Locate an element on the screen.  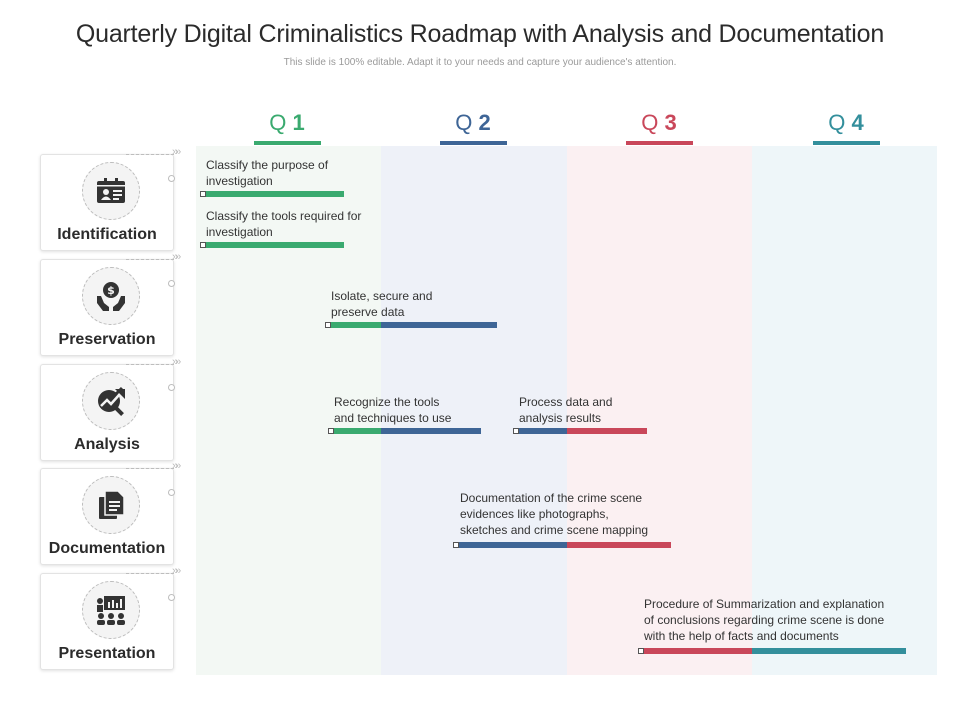
band-q1 is located at coordinates (288, 410).